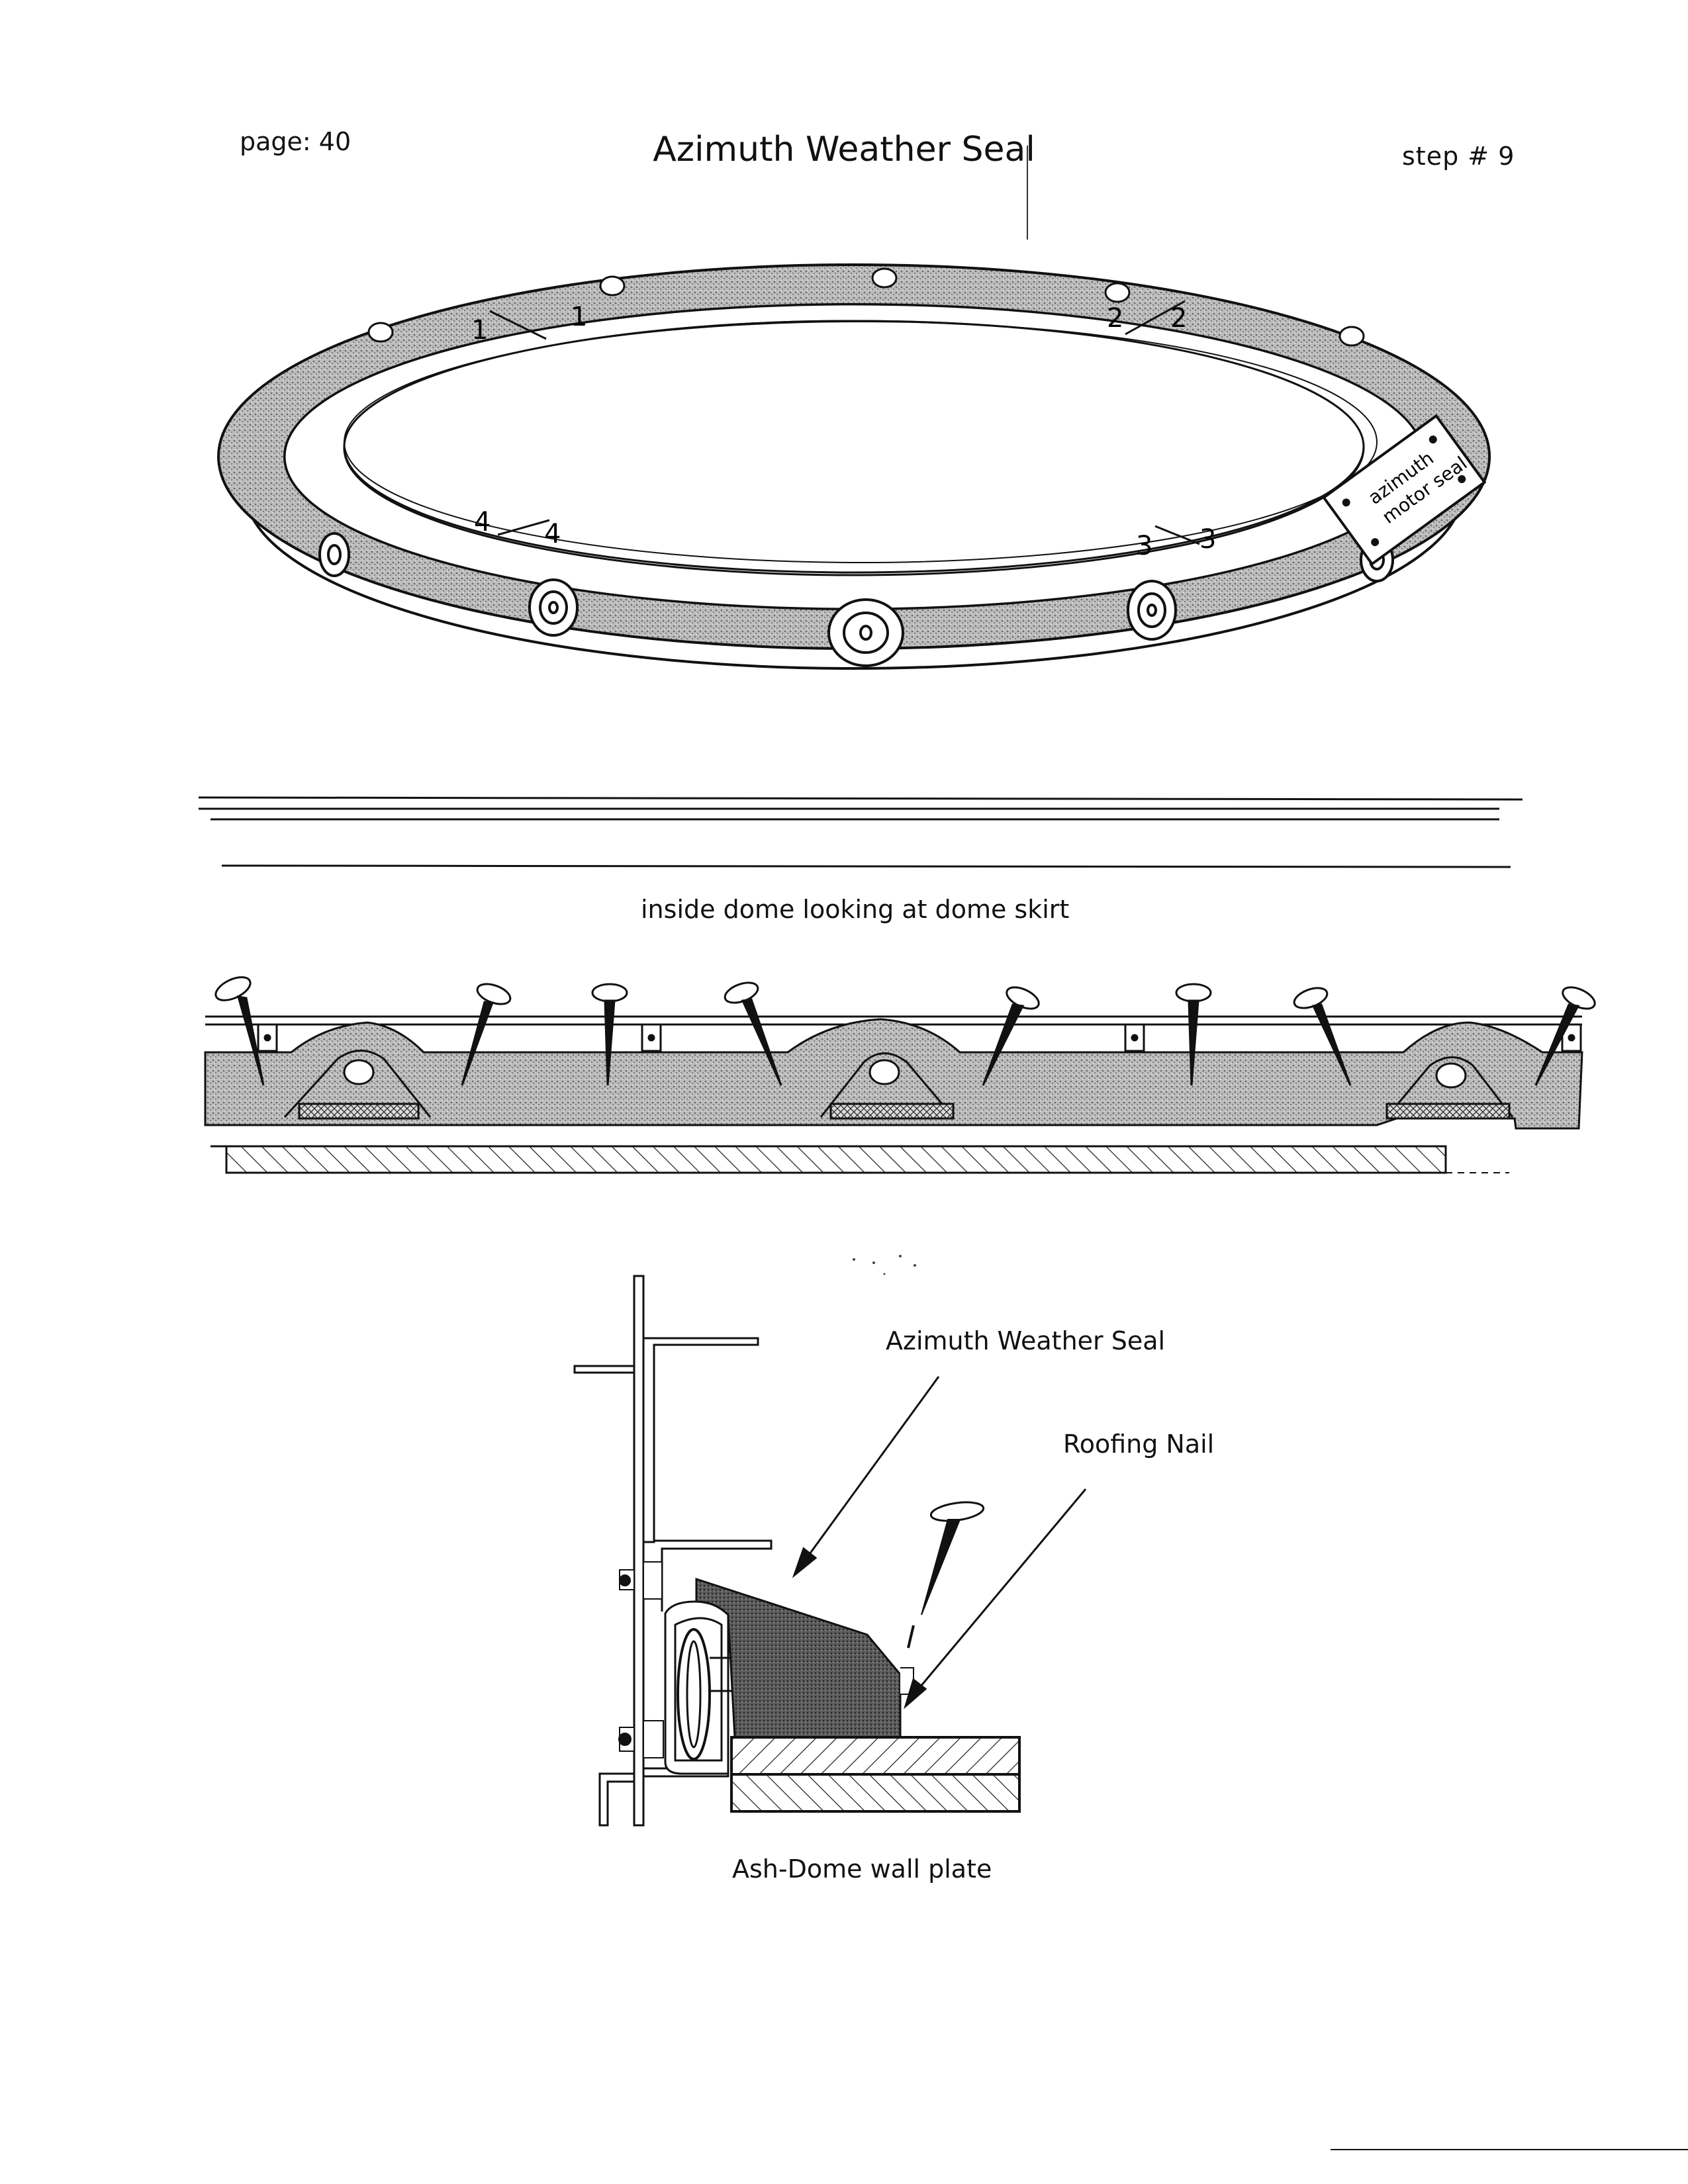 This screenshot has width=1688, height=2184. I want to click on roofing-nail-arrow, so click(1001, 1590).